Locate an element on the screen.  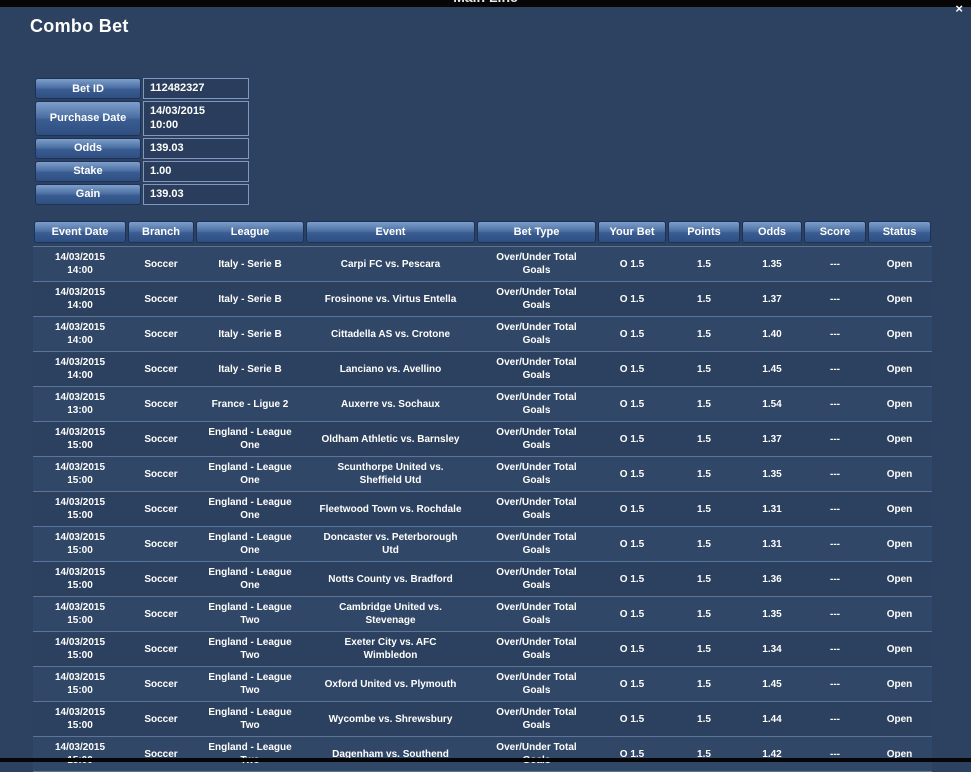
column-header-event-date: Event Date is located at coordinates (80, 233).